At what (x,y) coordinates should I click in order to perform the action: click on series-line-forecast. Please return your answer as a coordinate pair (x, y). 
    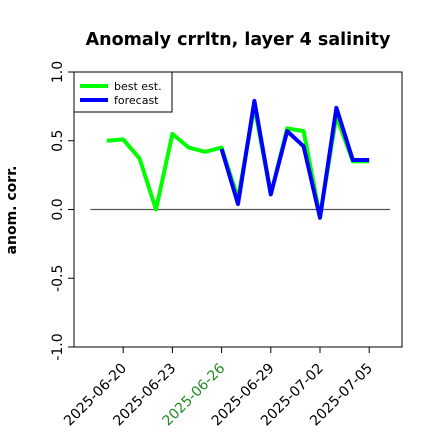
    Looking at the image, I should click on (294, 159).